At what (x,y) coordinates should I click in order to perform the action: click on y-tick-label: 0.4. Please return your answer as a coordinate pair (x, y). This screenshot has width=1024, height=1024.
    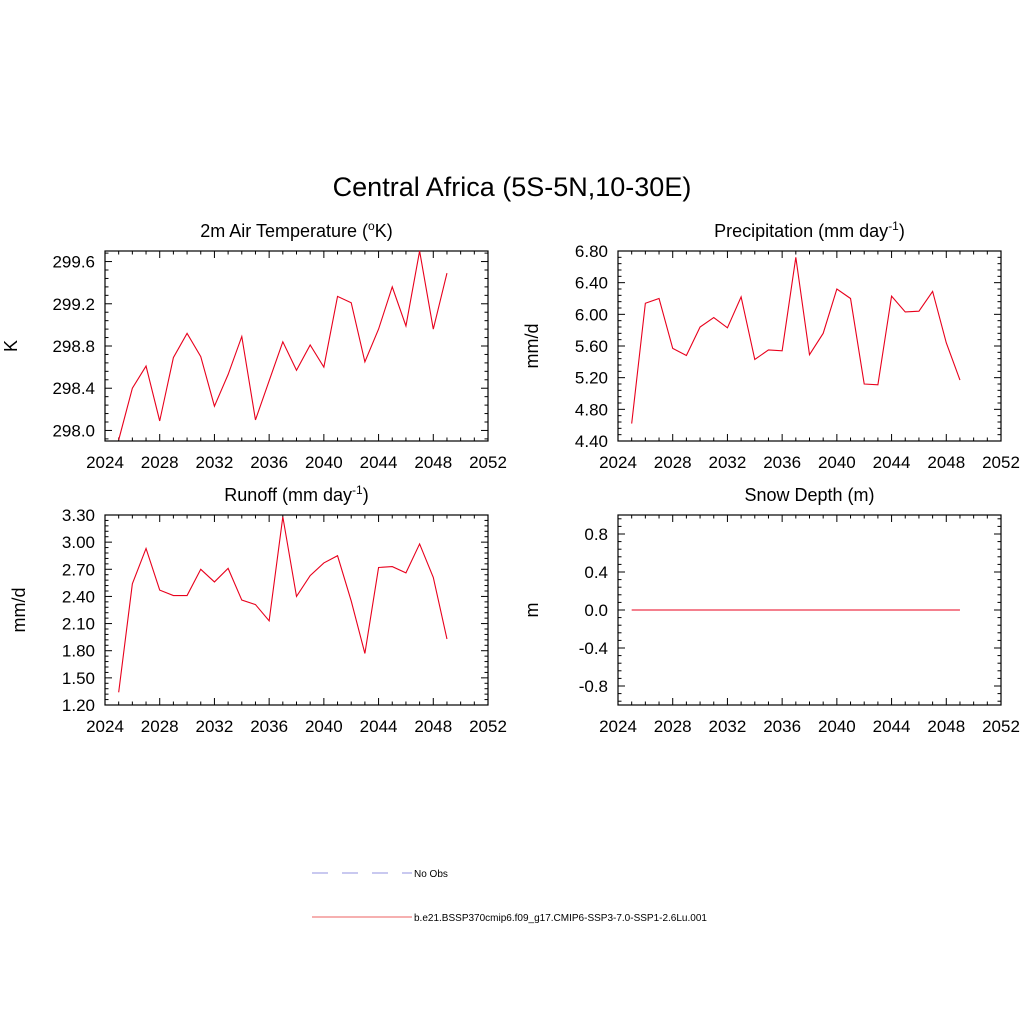
    Looking at the image, I should click on (596, 572).